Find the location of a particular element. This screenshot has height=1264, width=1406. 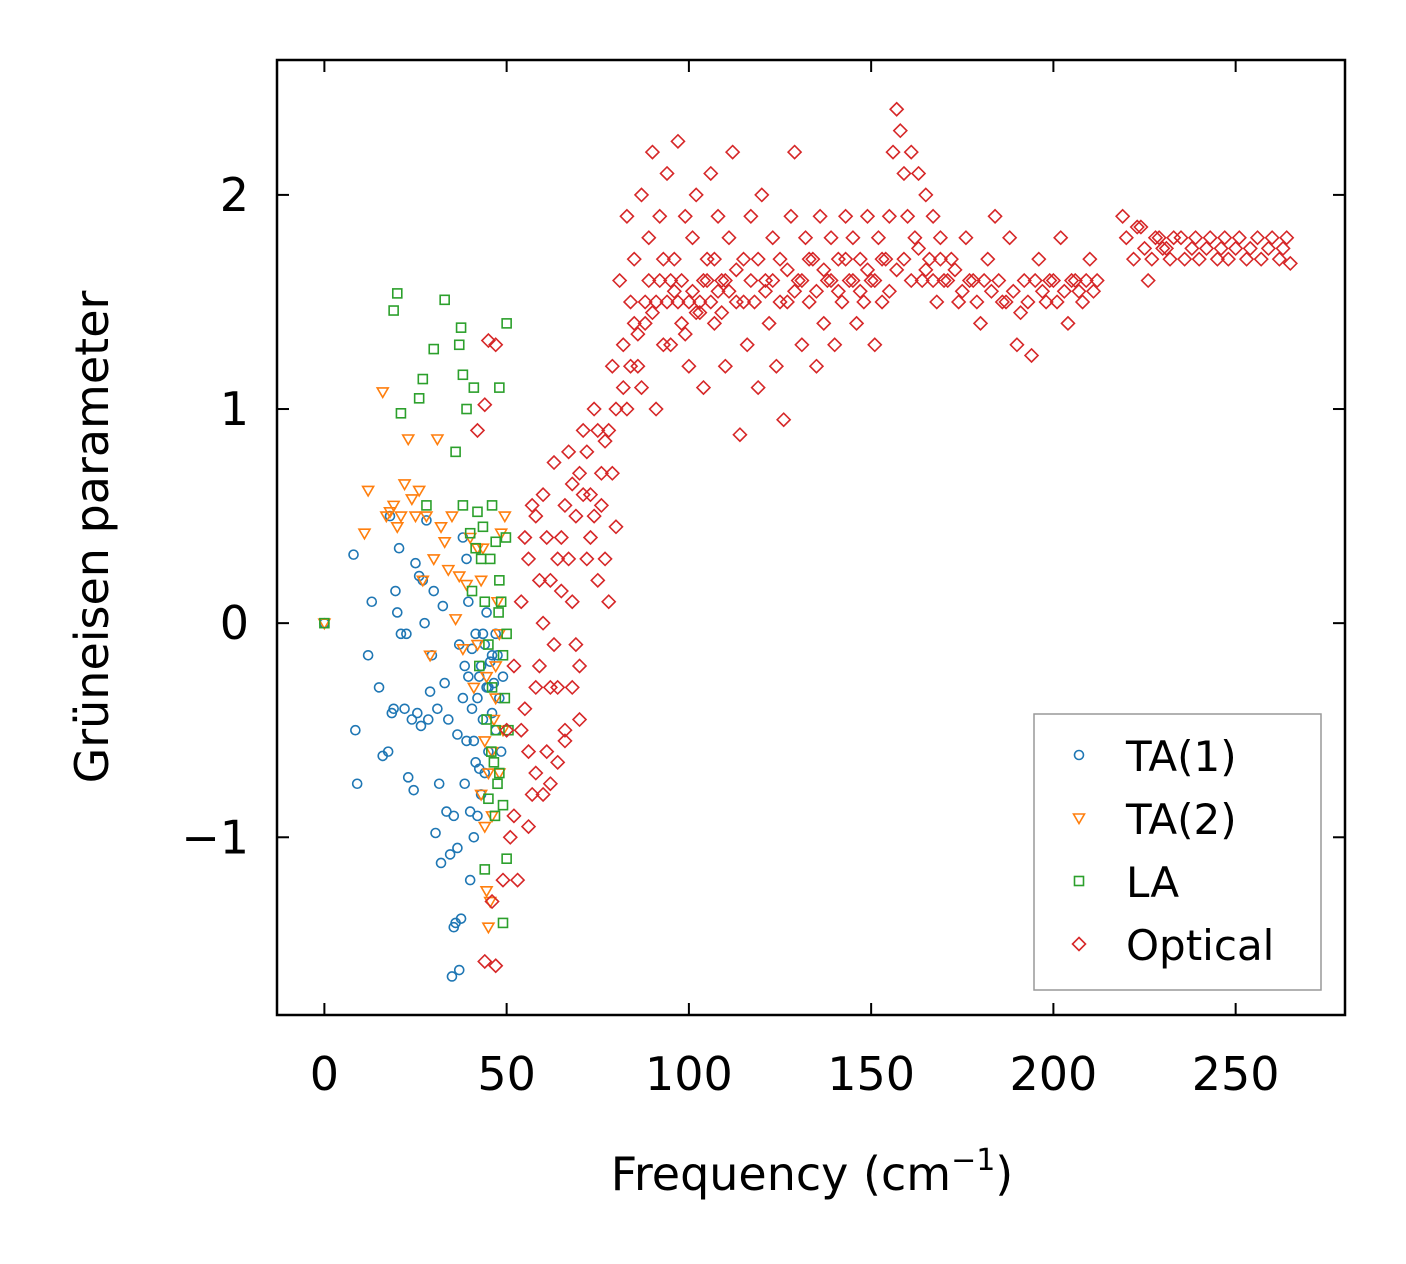

x-tick-label: 50 is located at coordinates (506, 1074).